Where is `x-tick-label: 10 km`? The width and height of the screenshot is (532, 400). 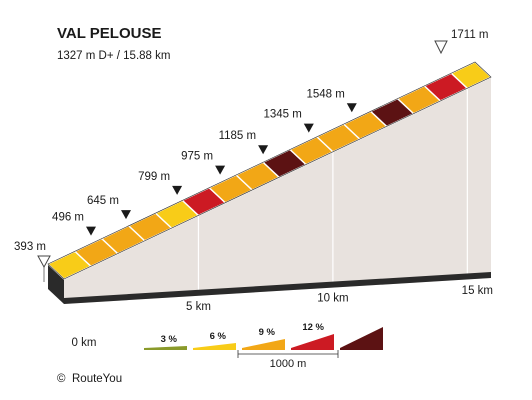 x-tick-label: 10 km is located at coordinates (332, 299).